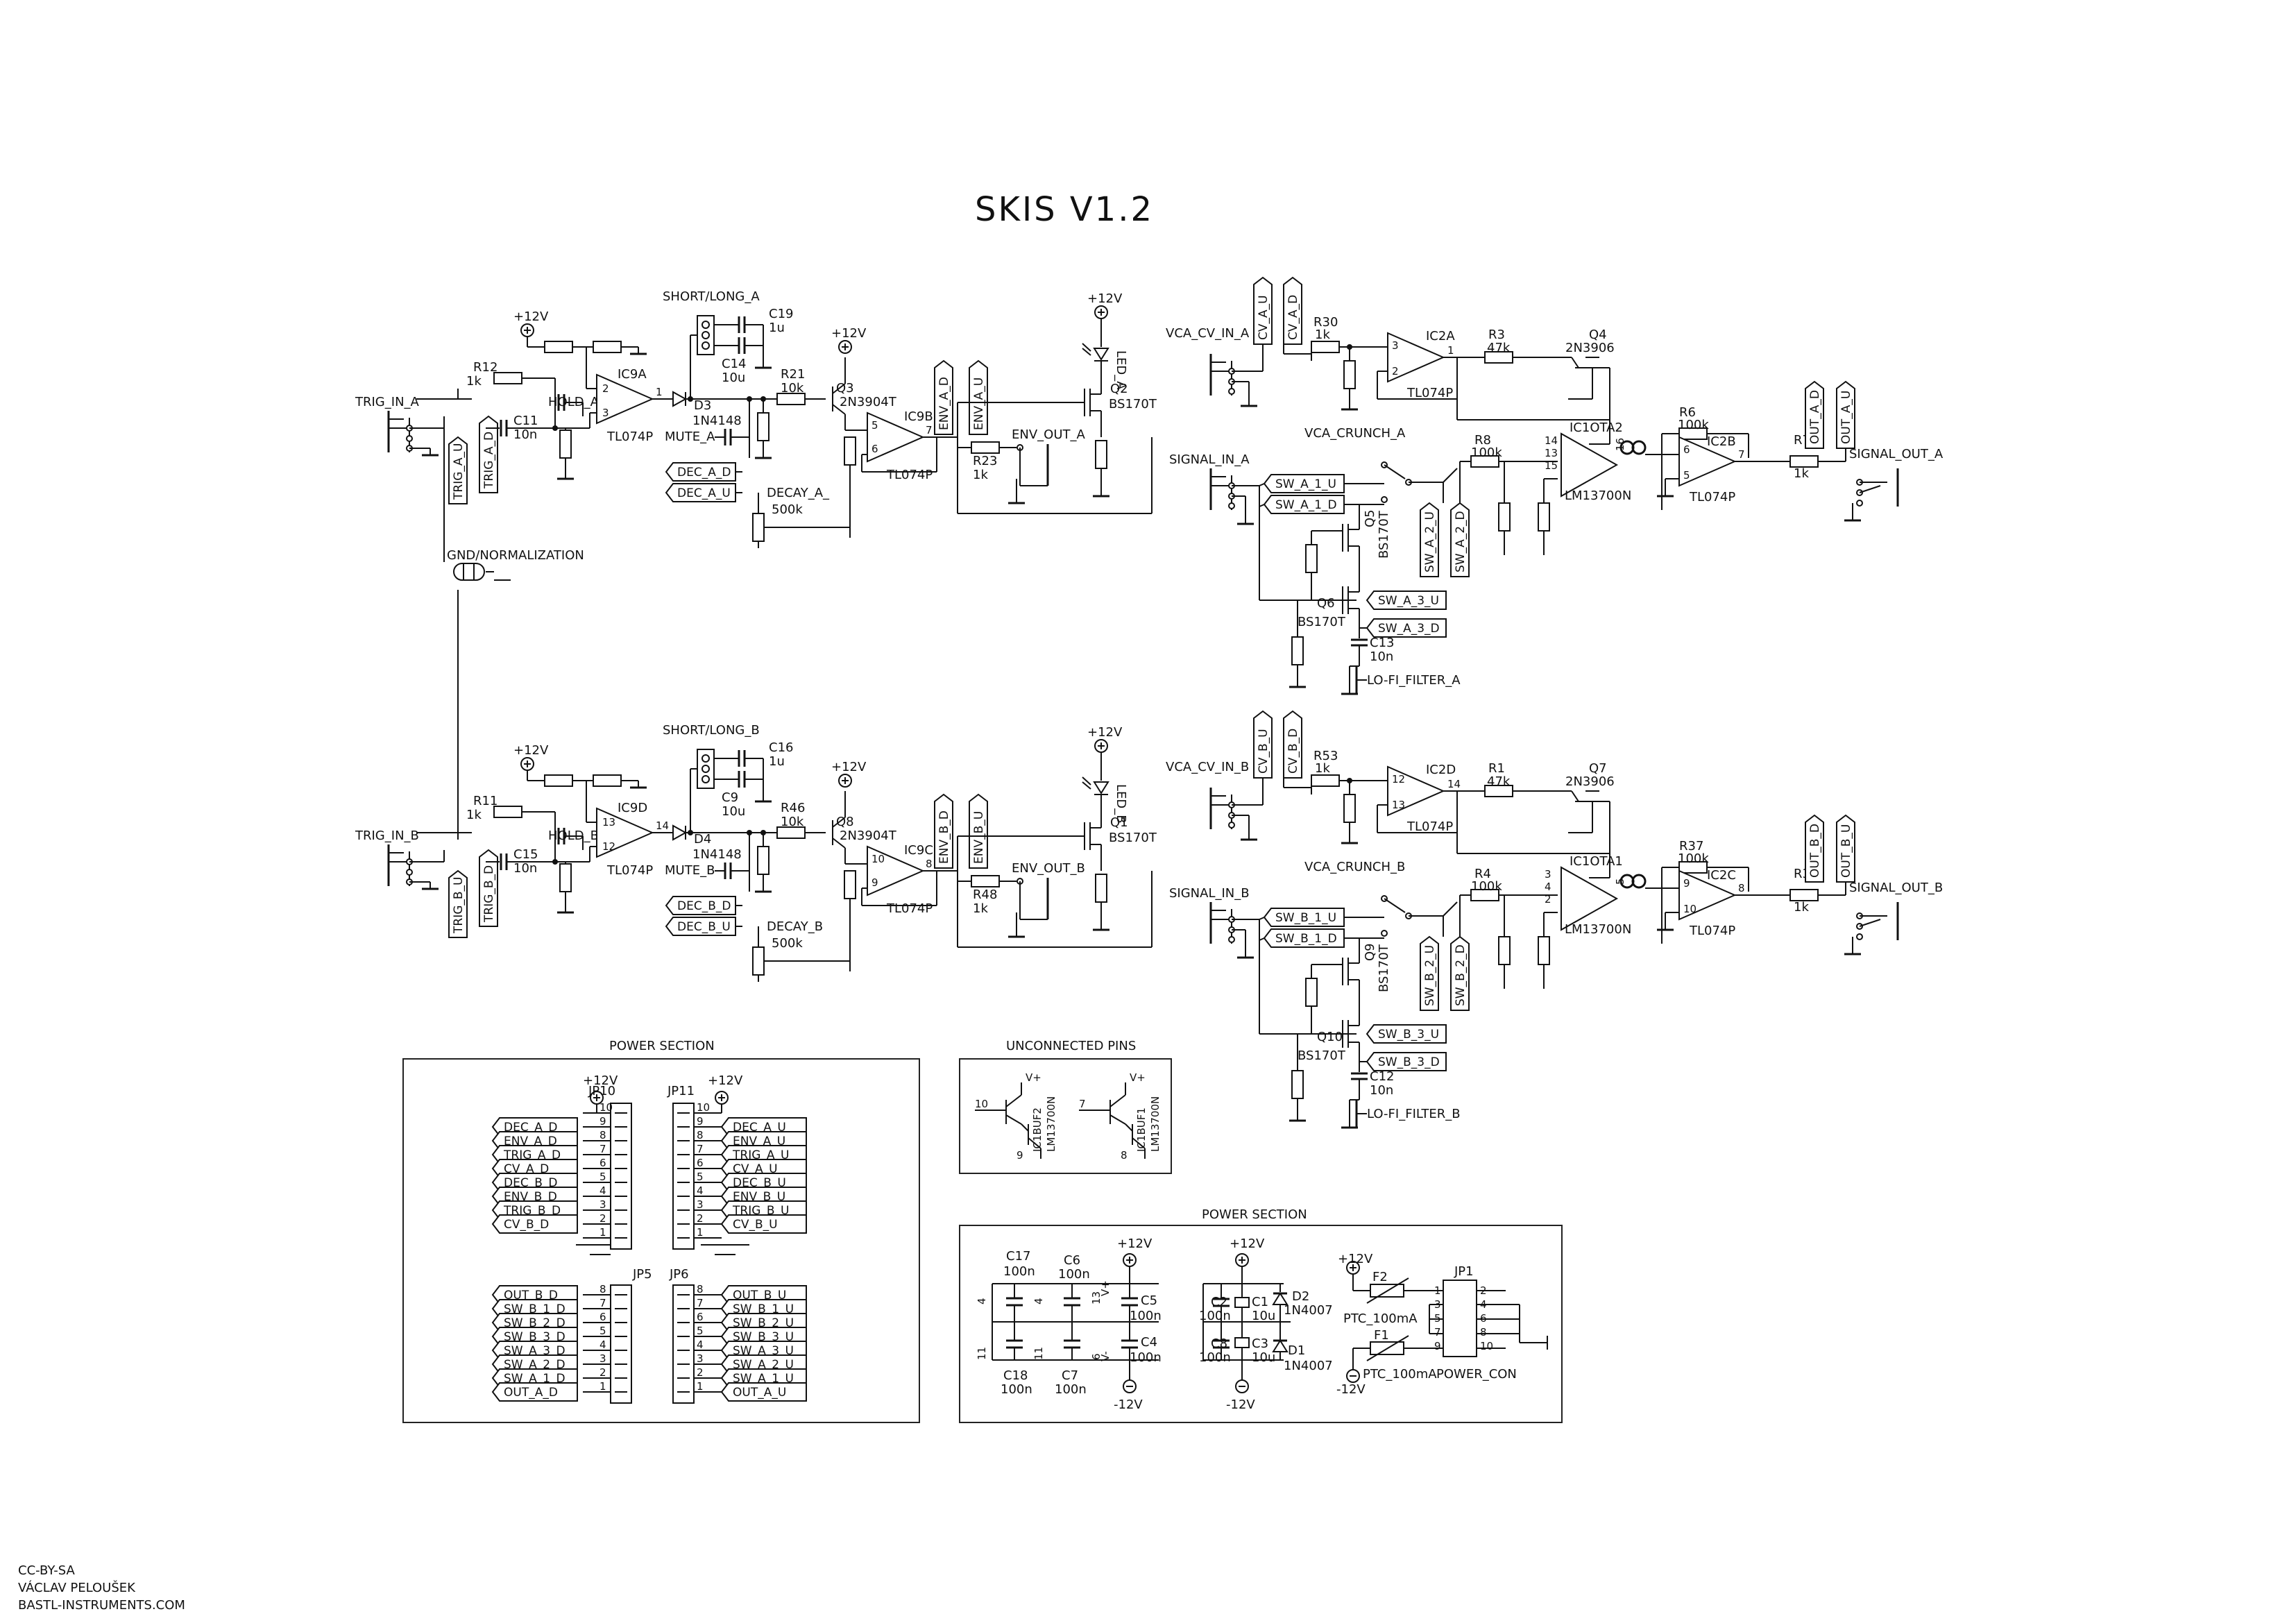 The image size is (2296, 1623). I want to click on ic1buf1-name: IC1BUF1, so click(1141, 1129).